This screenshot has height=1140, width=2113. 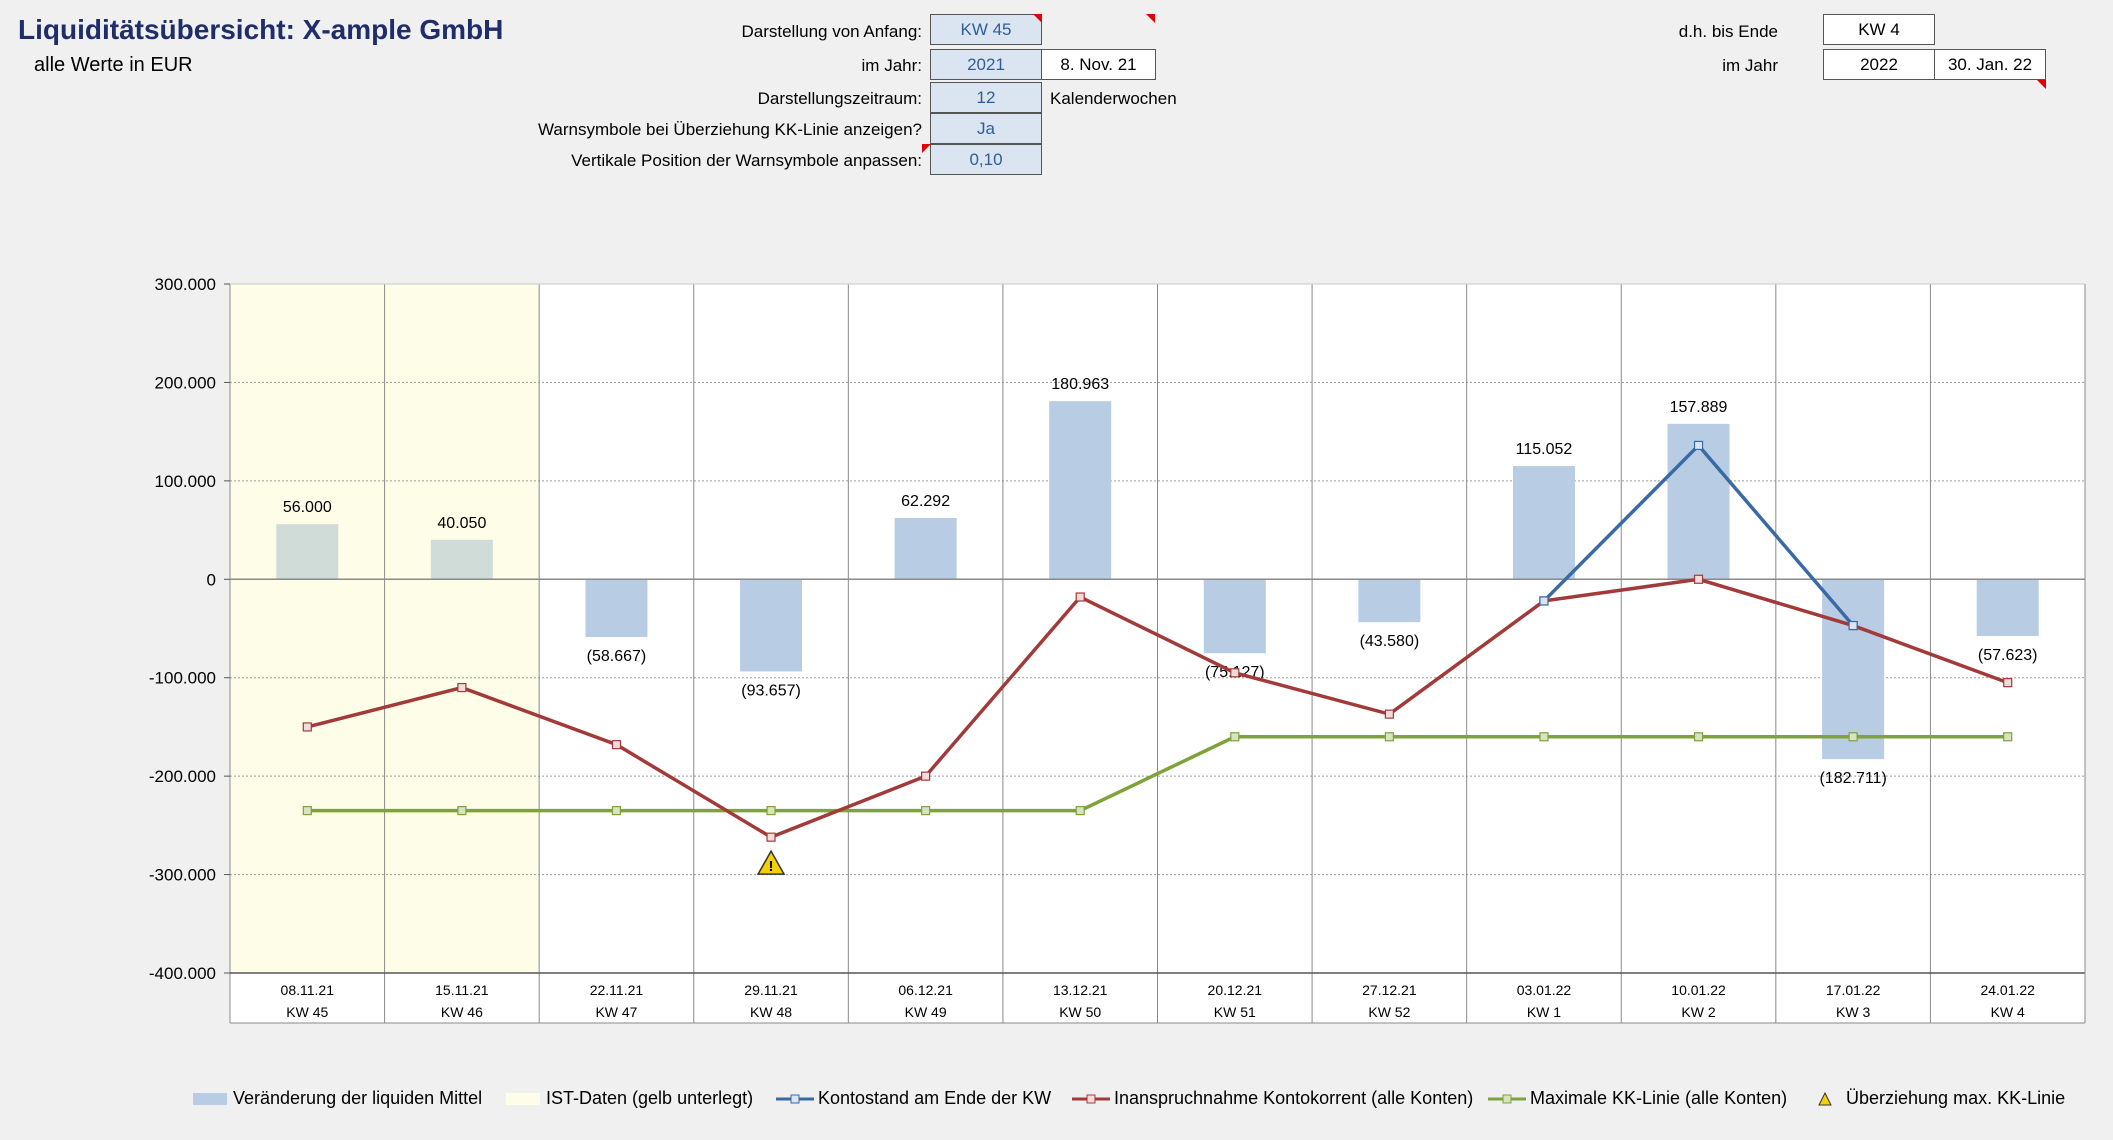 I want to click on bar-value-label: (93.657), so click(x=771, y=690).